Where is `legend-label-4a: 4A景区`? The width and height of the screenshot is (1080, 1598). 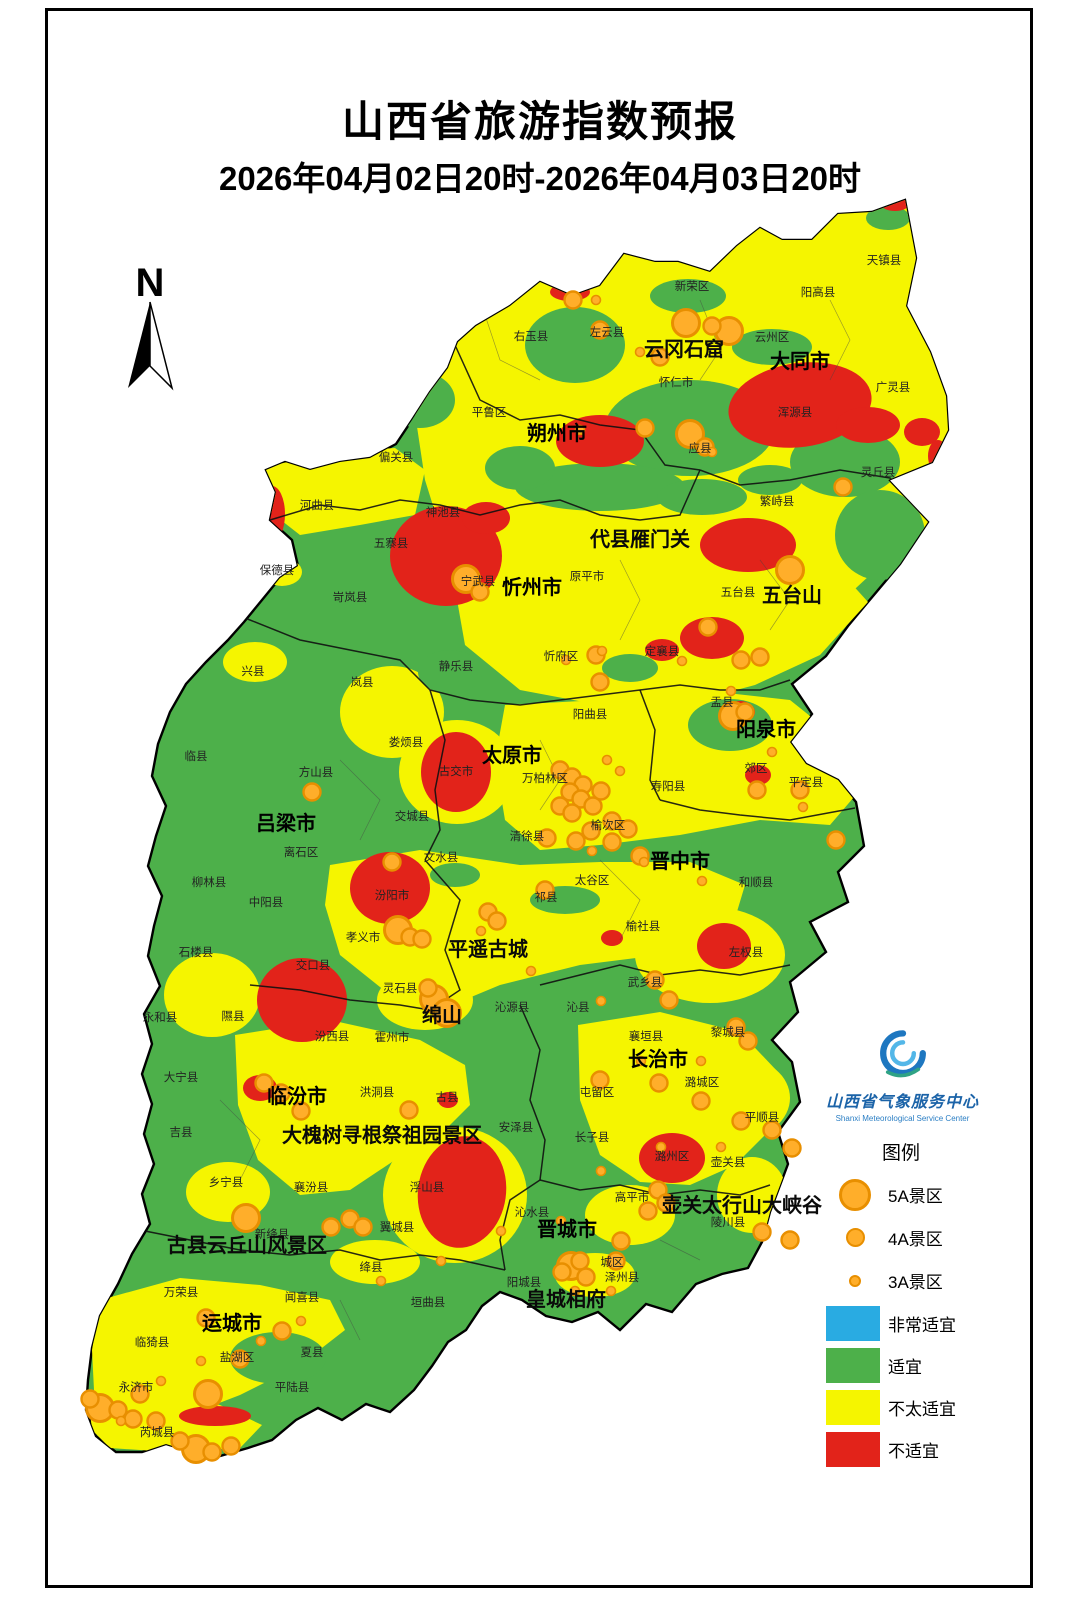 legend-label-4a: 4A景区 is located at coordinates (915, 1239).